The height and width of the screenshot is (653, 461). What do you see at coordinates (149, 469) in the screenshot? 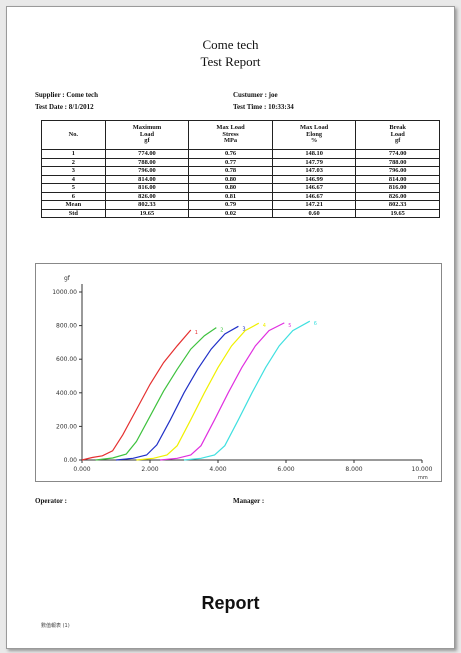
I see `x-tick-label: 2.000` at bounding box center [149, 469].